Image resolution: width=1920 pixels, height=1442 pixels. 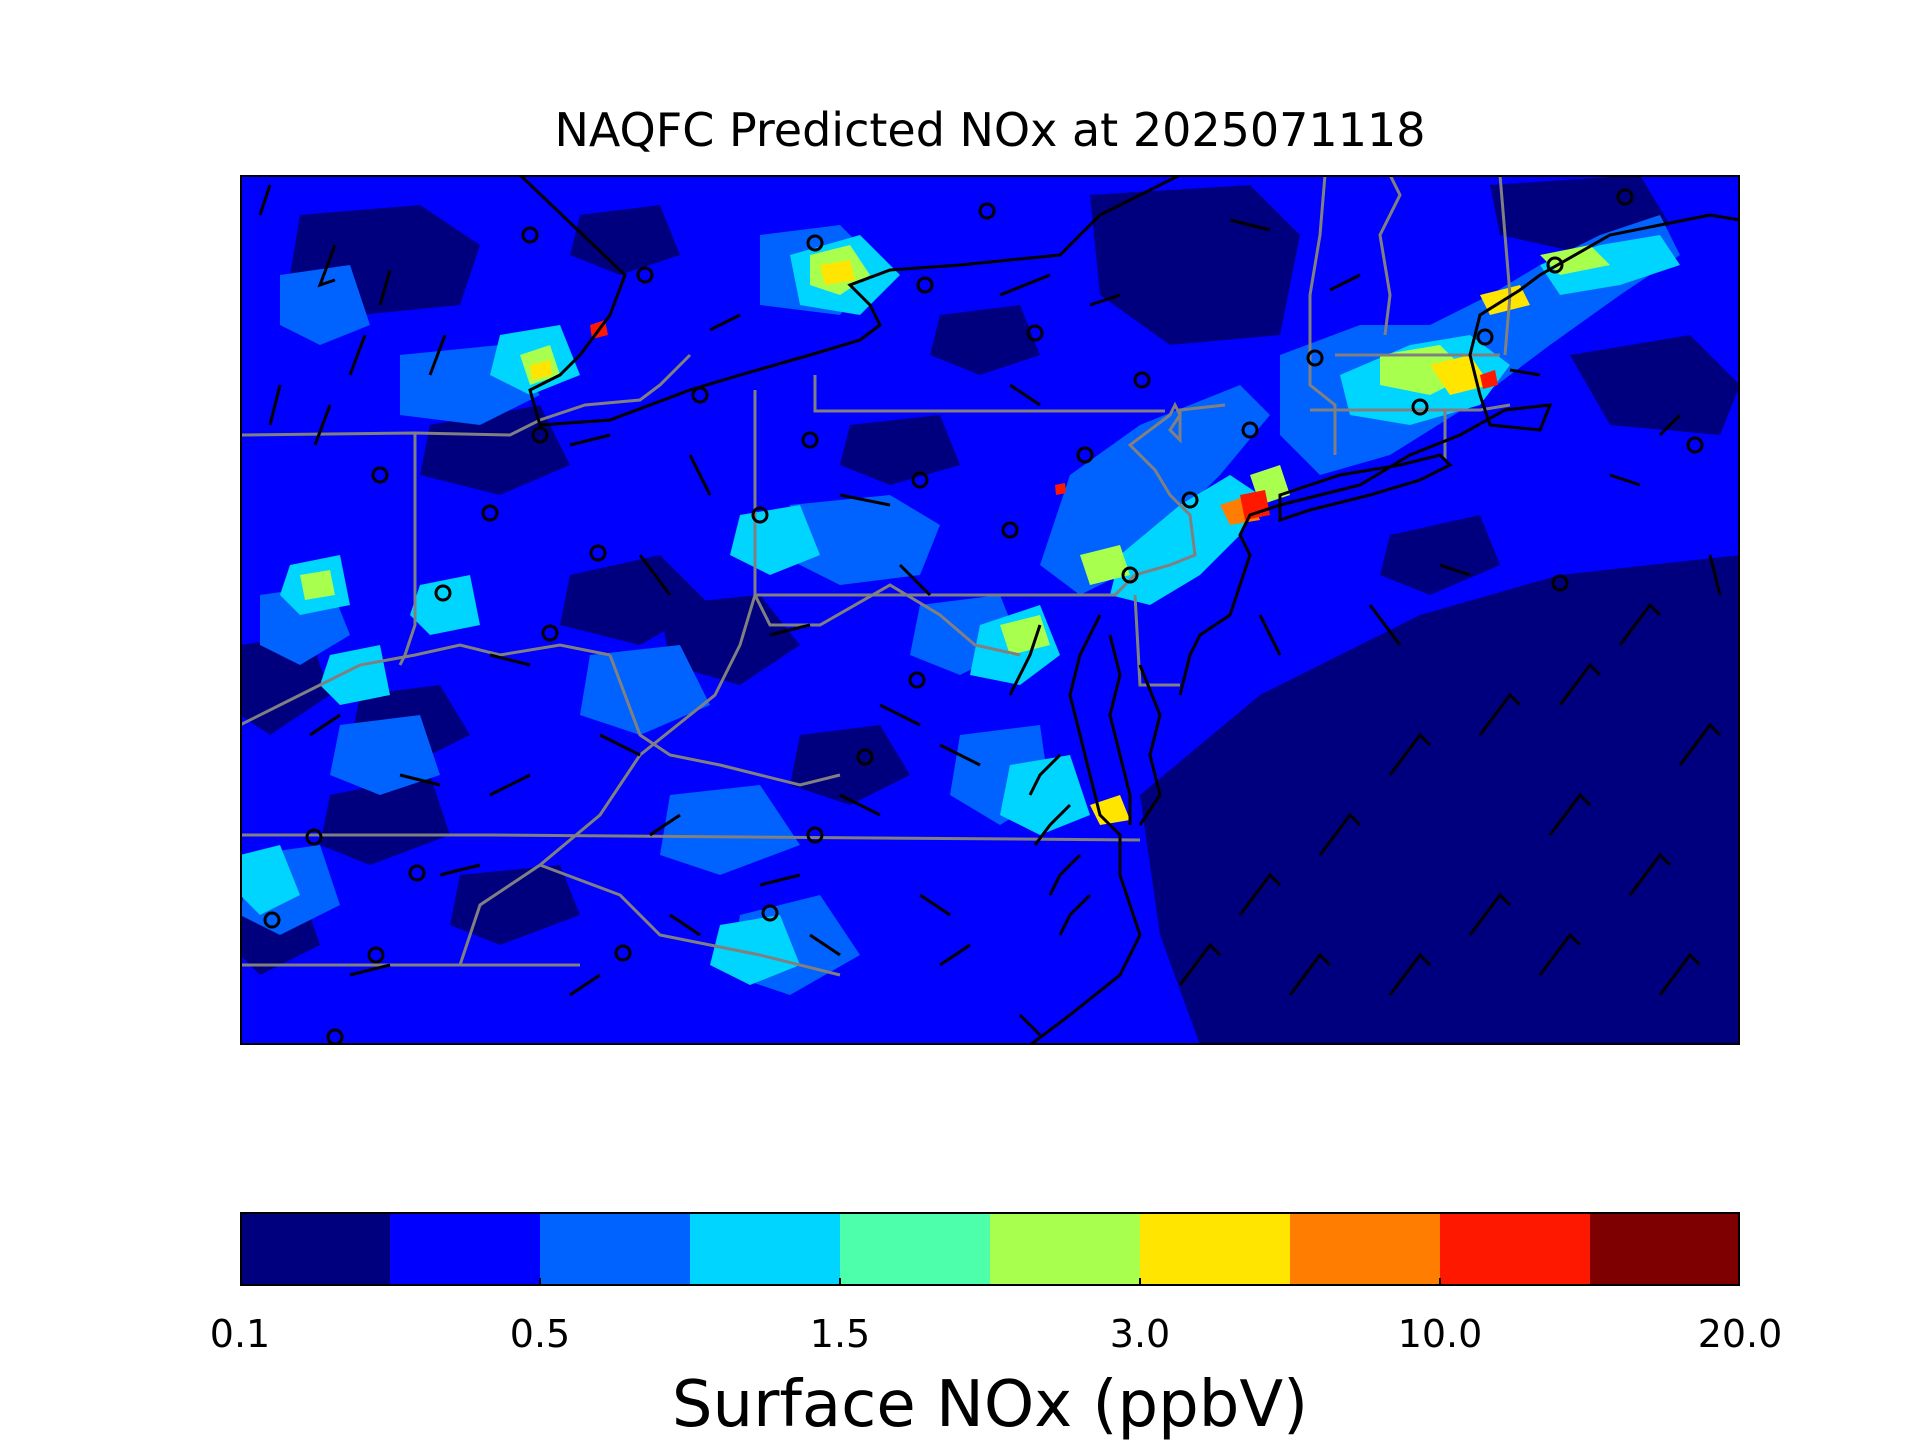 I want to click on colorbar-tick-label: 3.0, so click(x=1140, y=1334).